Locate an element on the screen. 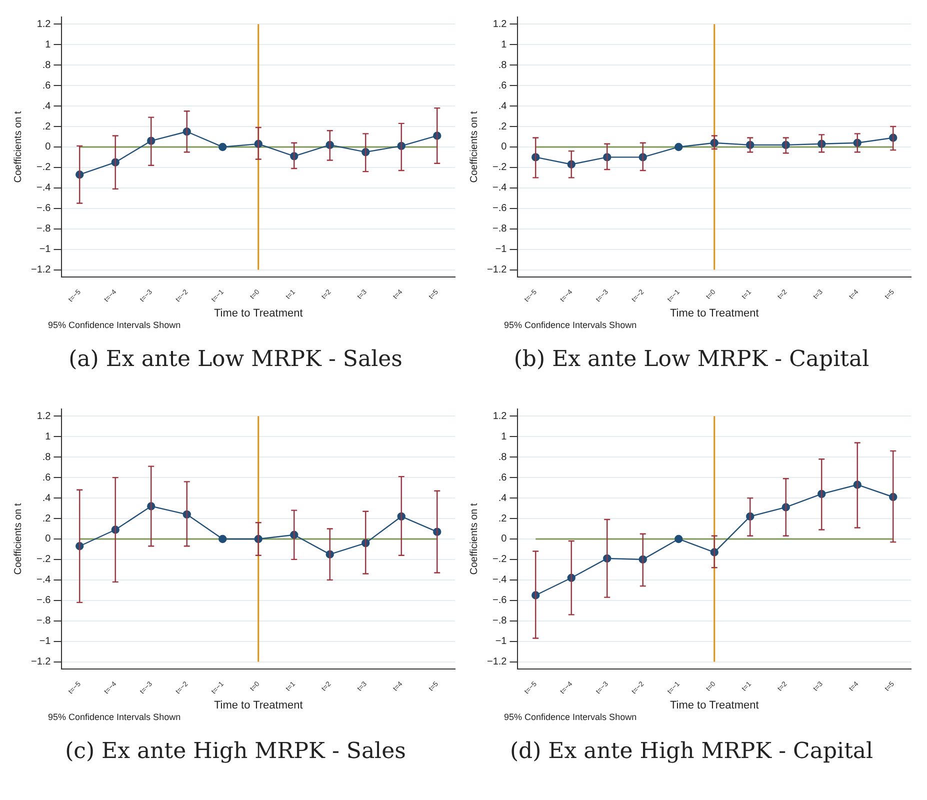 This screenshot has width=927, height=800. text: (b) Ex ante Low MRPK - Capital is located at coordinates (691, 359).